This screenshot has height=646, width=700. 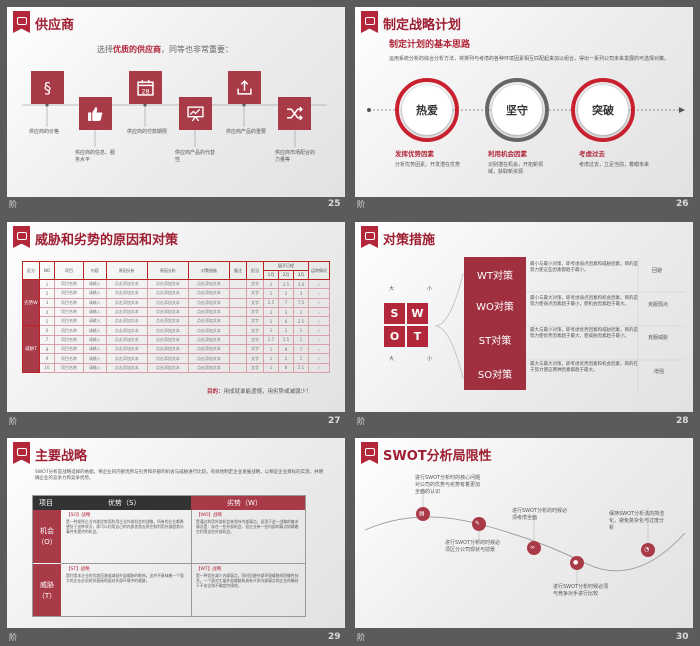 What do you see at coordinates (495, 274) in the screenshot?
I see `strategy-wt: WT对策` at bounding box center [495, 274].